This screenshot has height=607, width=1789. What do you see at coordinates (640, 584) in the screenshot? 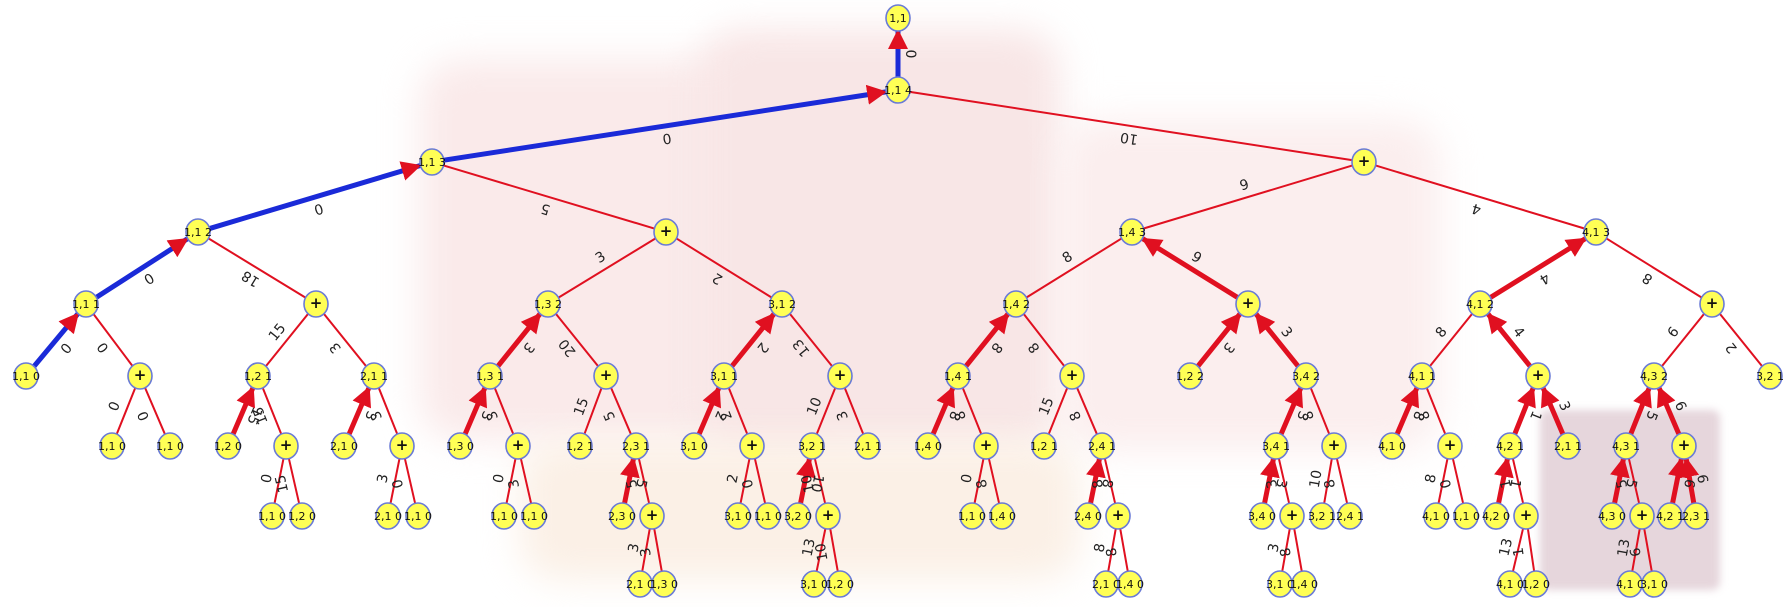
I see `state-node: 2,1 0` at bounding box center [640, 584].